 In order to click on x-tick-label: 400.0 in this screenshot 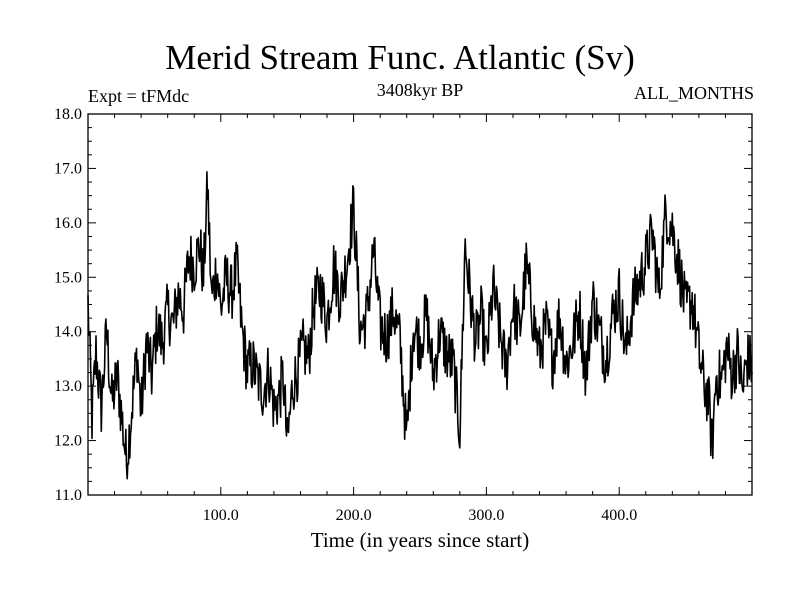, I will do `click(619, 515)`.